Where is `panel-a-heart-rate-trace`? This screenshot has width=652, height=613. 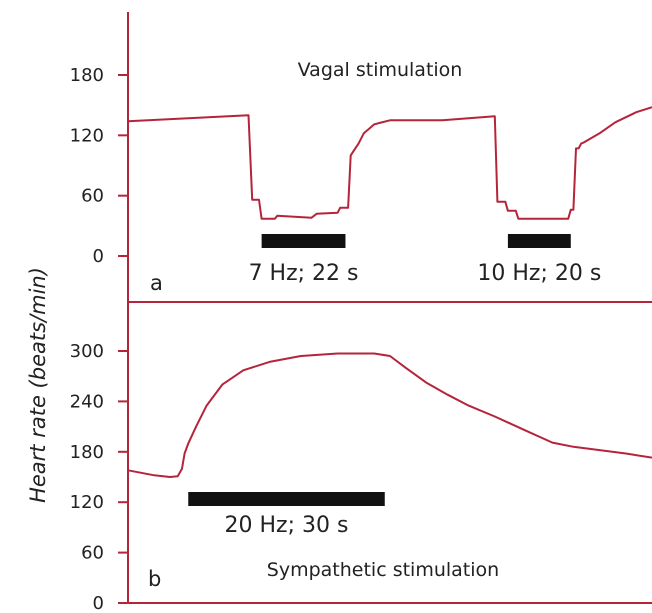 panel-a-heart-rate-trace is located at coordinates (389, 163).